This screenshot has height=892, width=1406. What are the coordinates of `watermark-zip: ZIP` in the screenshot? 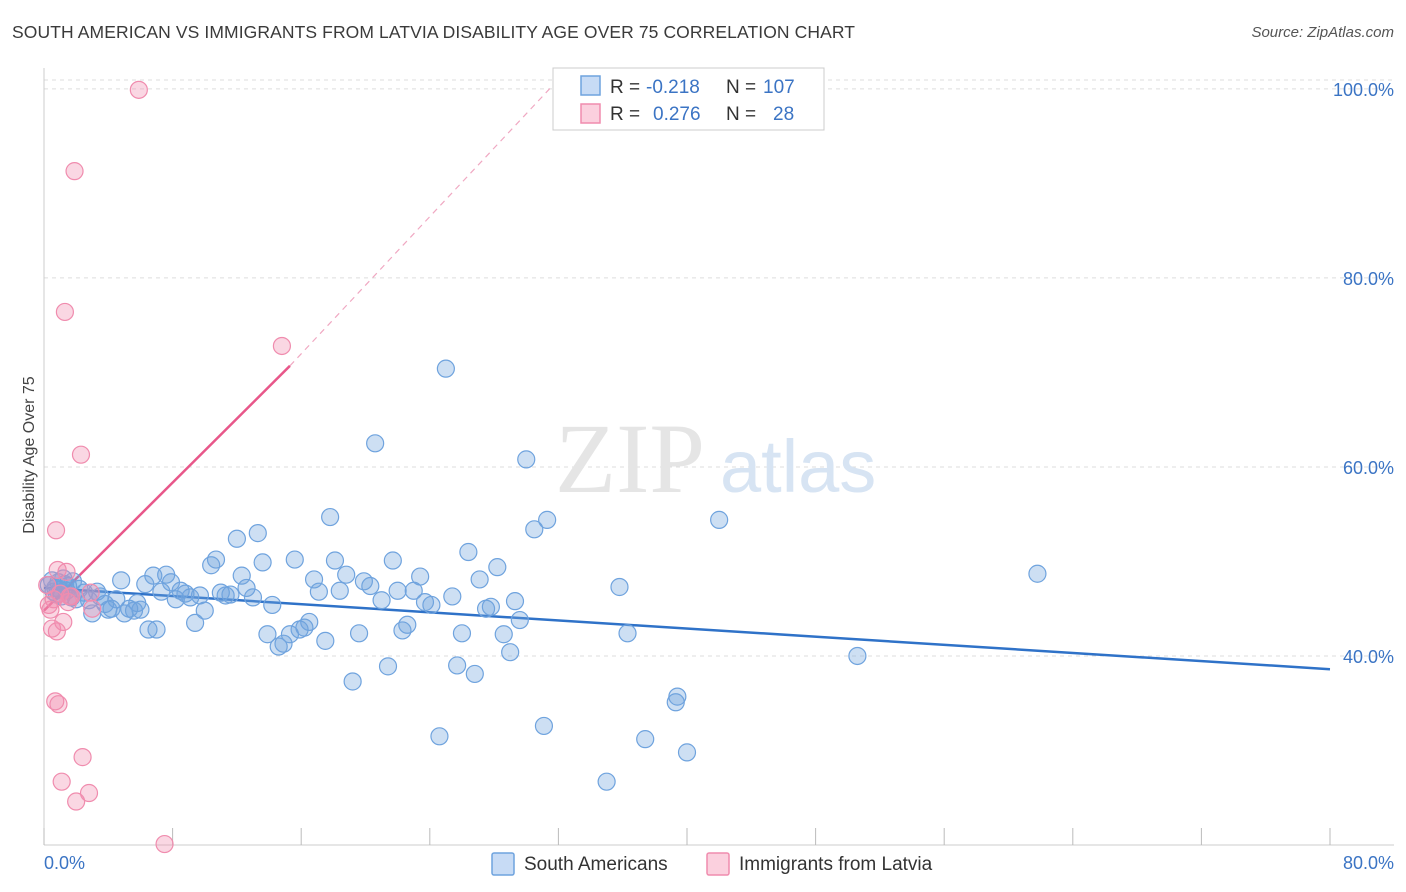 It's located at (630, 458).